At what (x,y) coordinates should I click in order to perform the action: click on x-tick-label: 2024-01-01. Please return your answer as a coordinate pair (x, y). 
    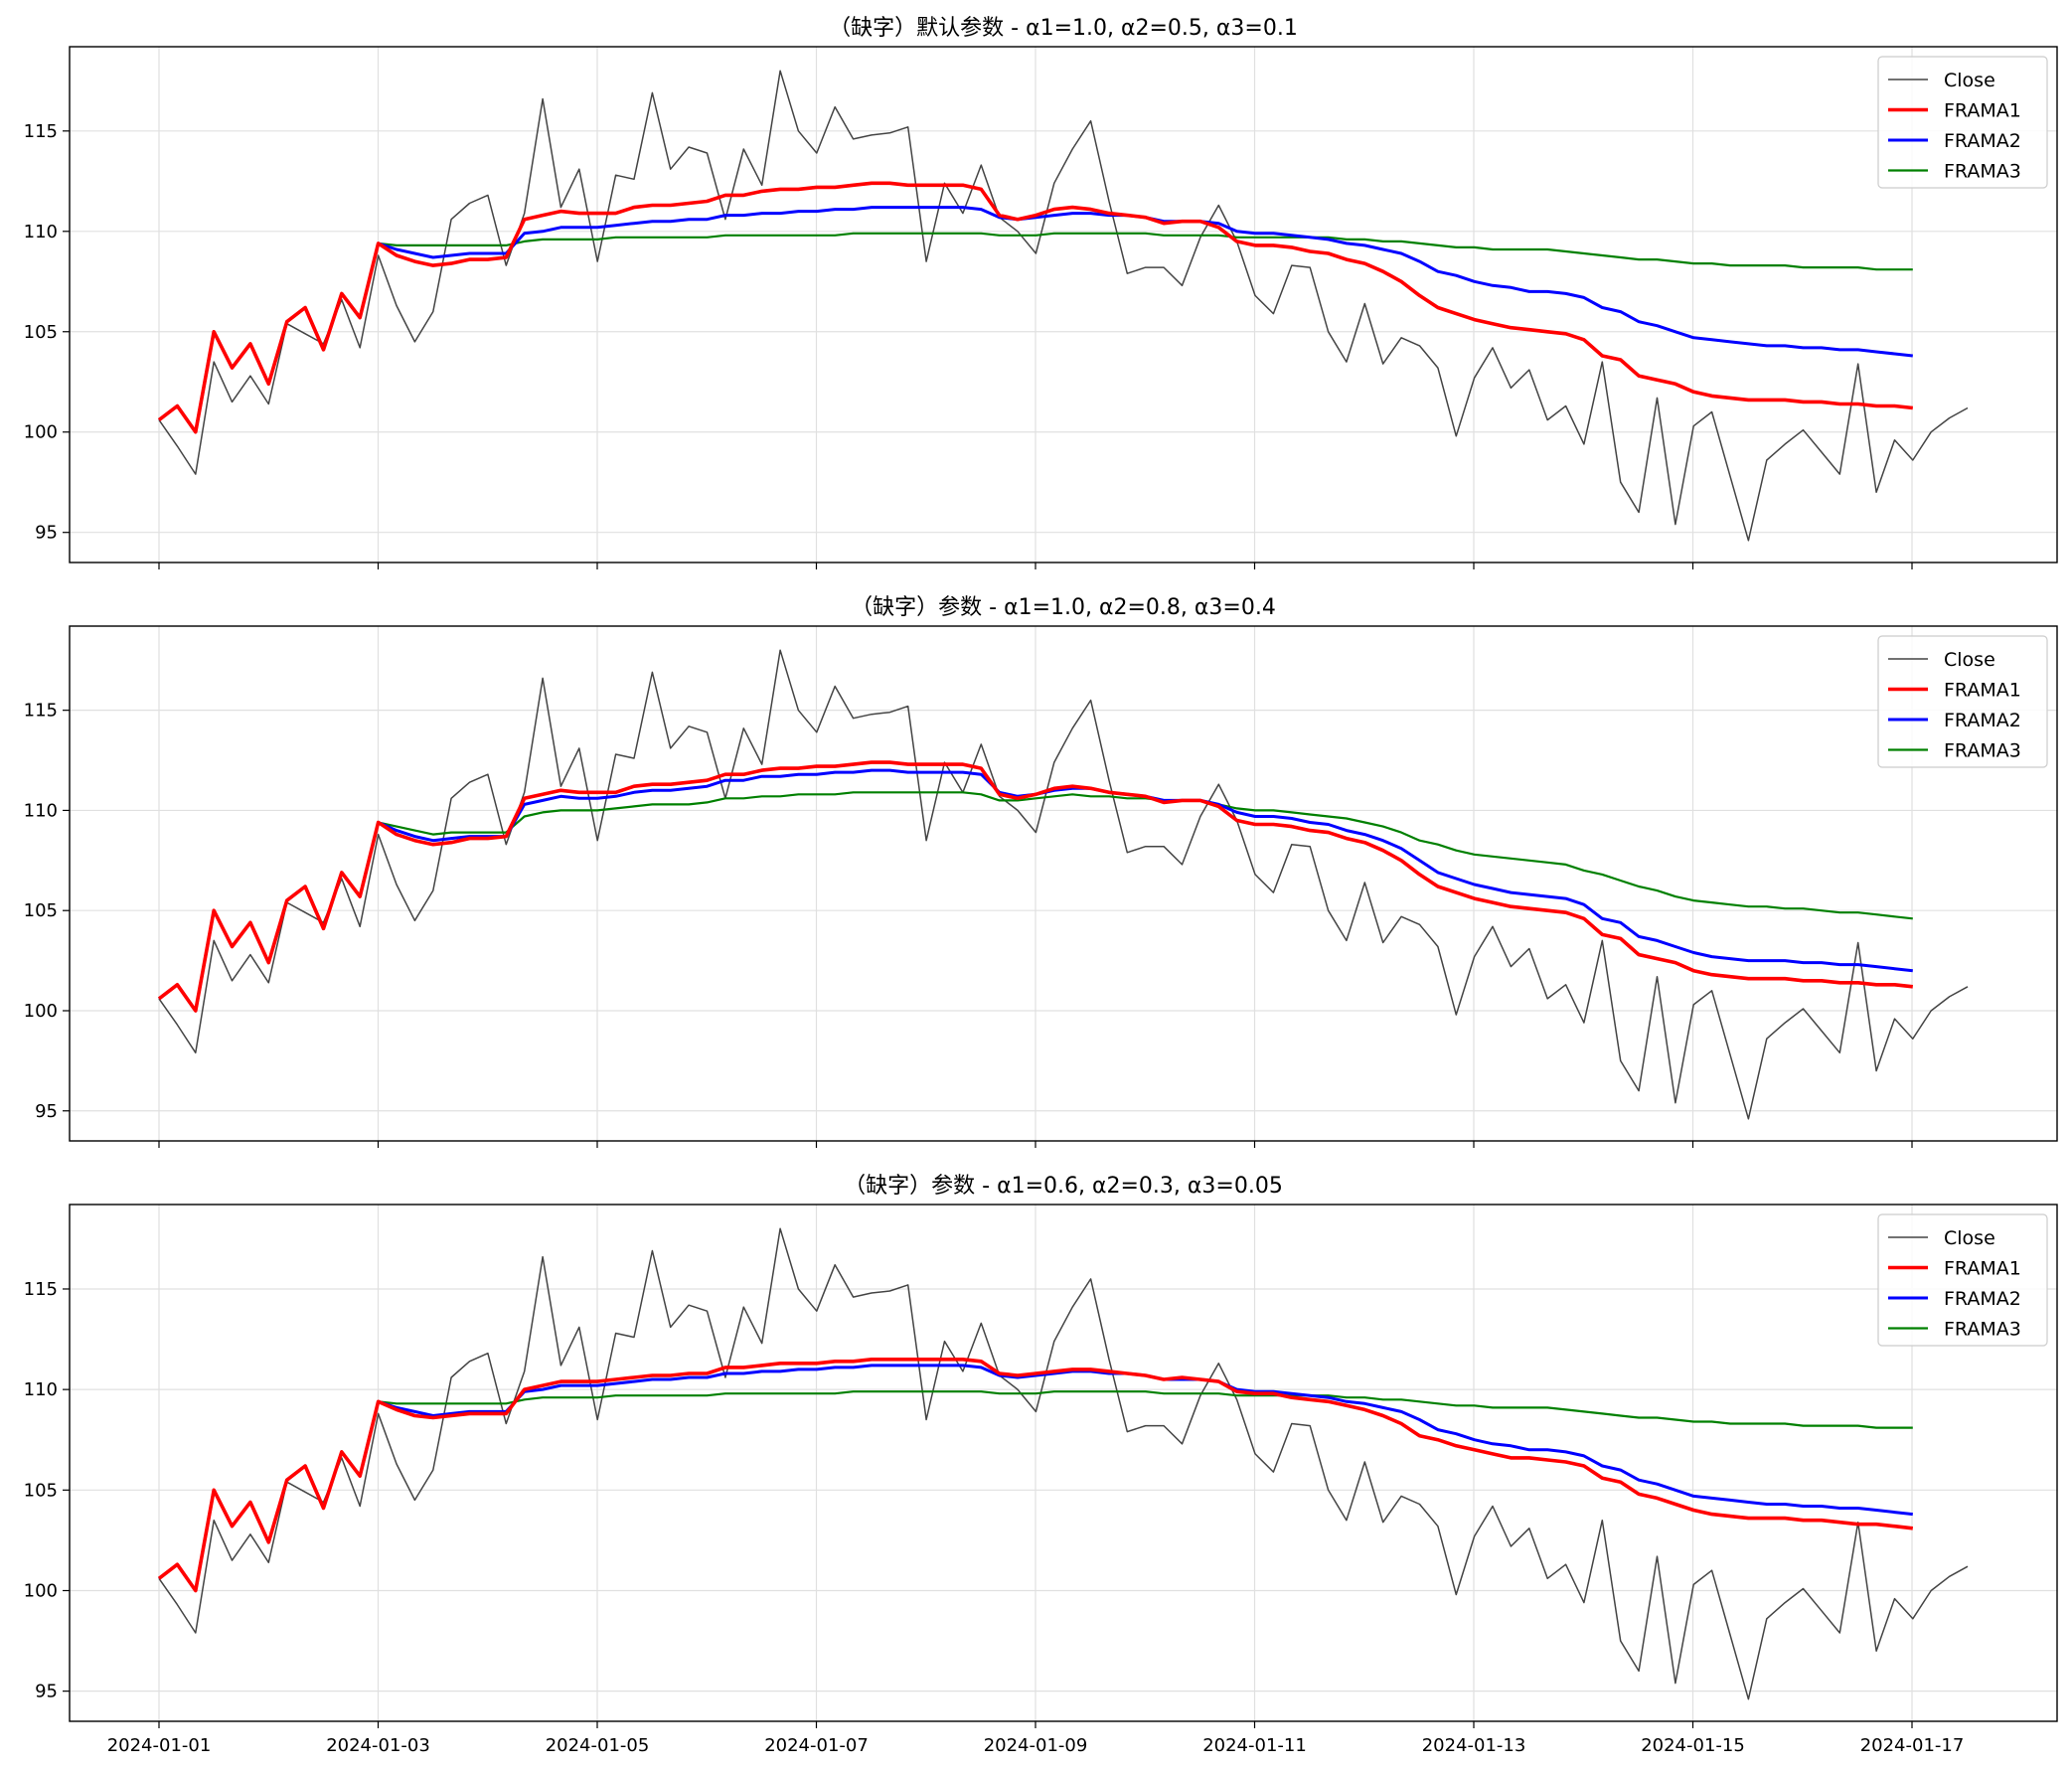
    Looking at the image, I should click on (159, 1745).